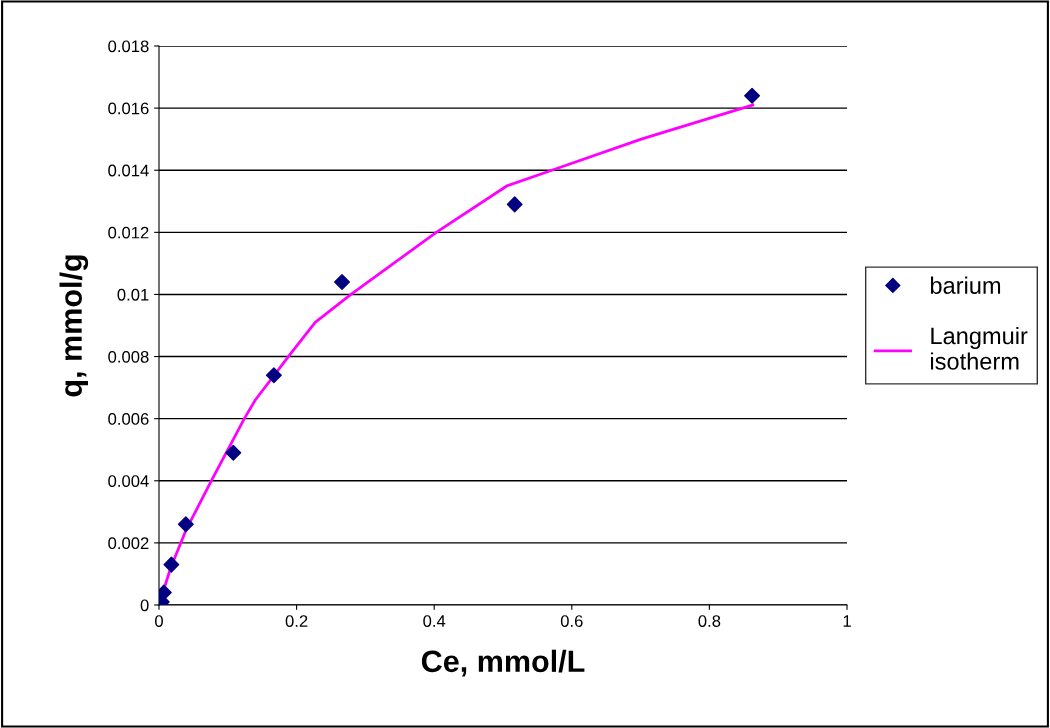 This screenshot has width=1050, height=728. Describe the element at coordinates (128, 170) in the screenshot. I see `y-tick-label: 0.014` at that location.